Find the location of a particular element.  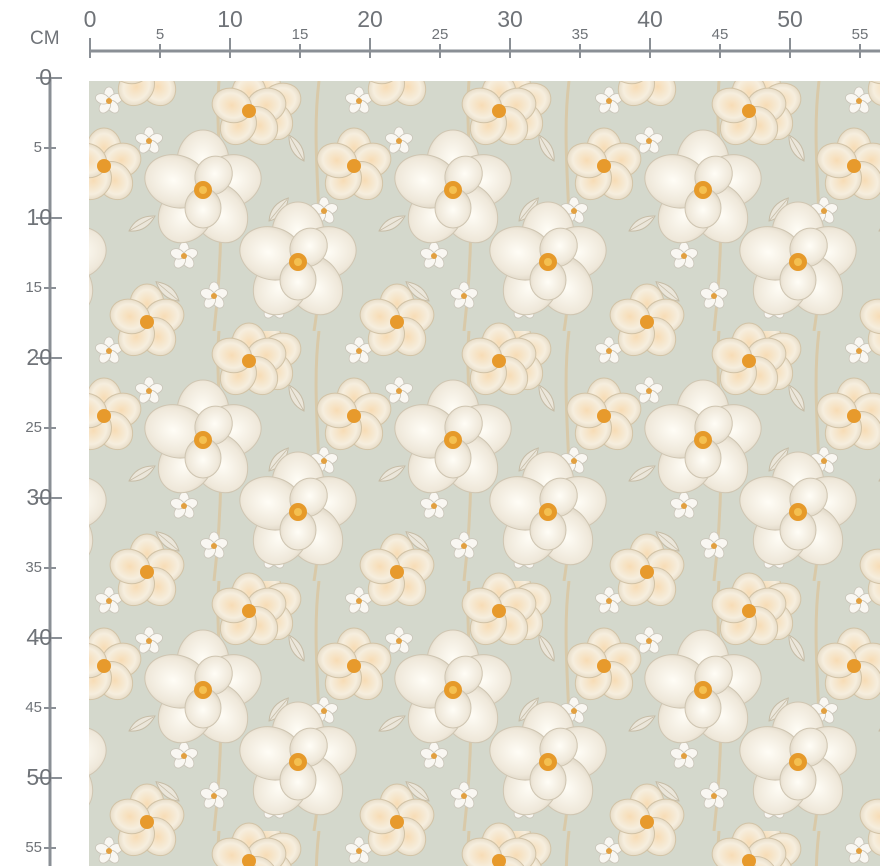

left-ruler-label: 15 is located at coordinates (33, 287).